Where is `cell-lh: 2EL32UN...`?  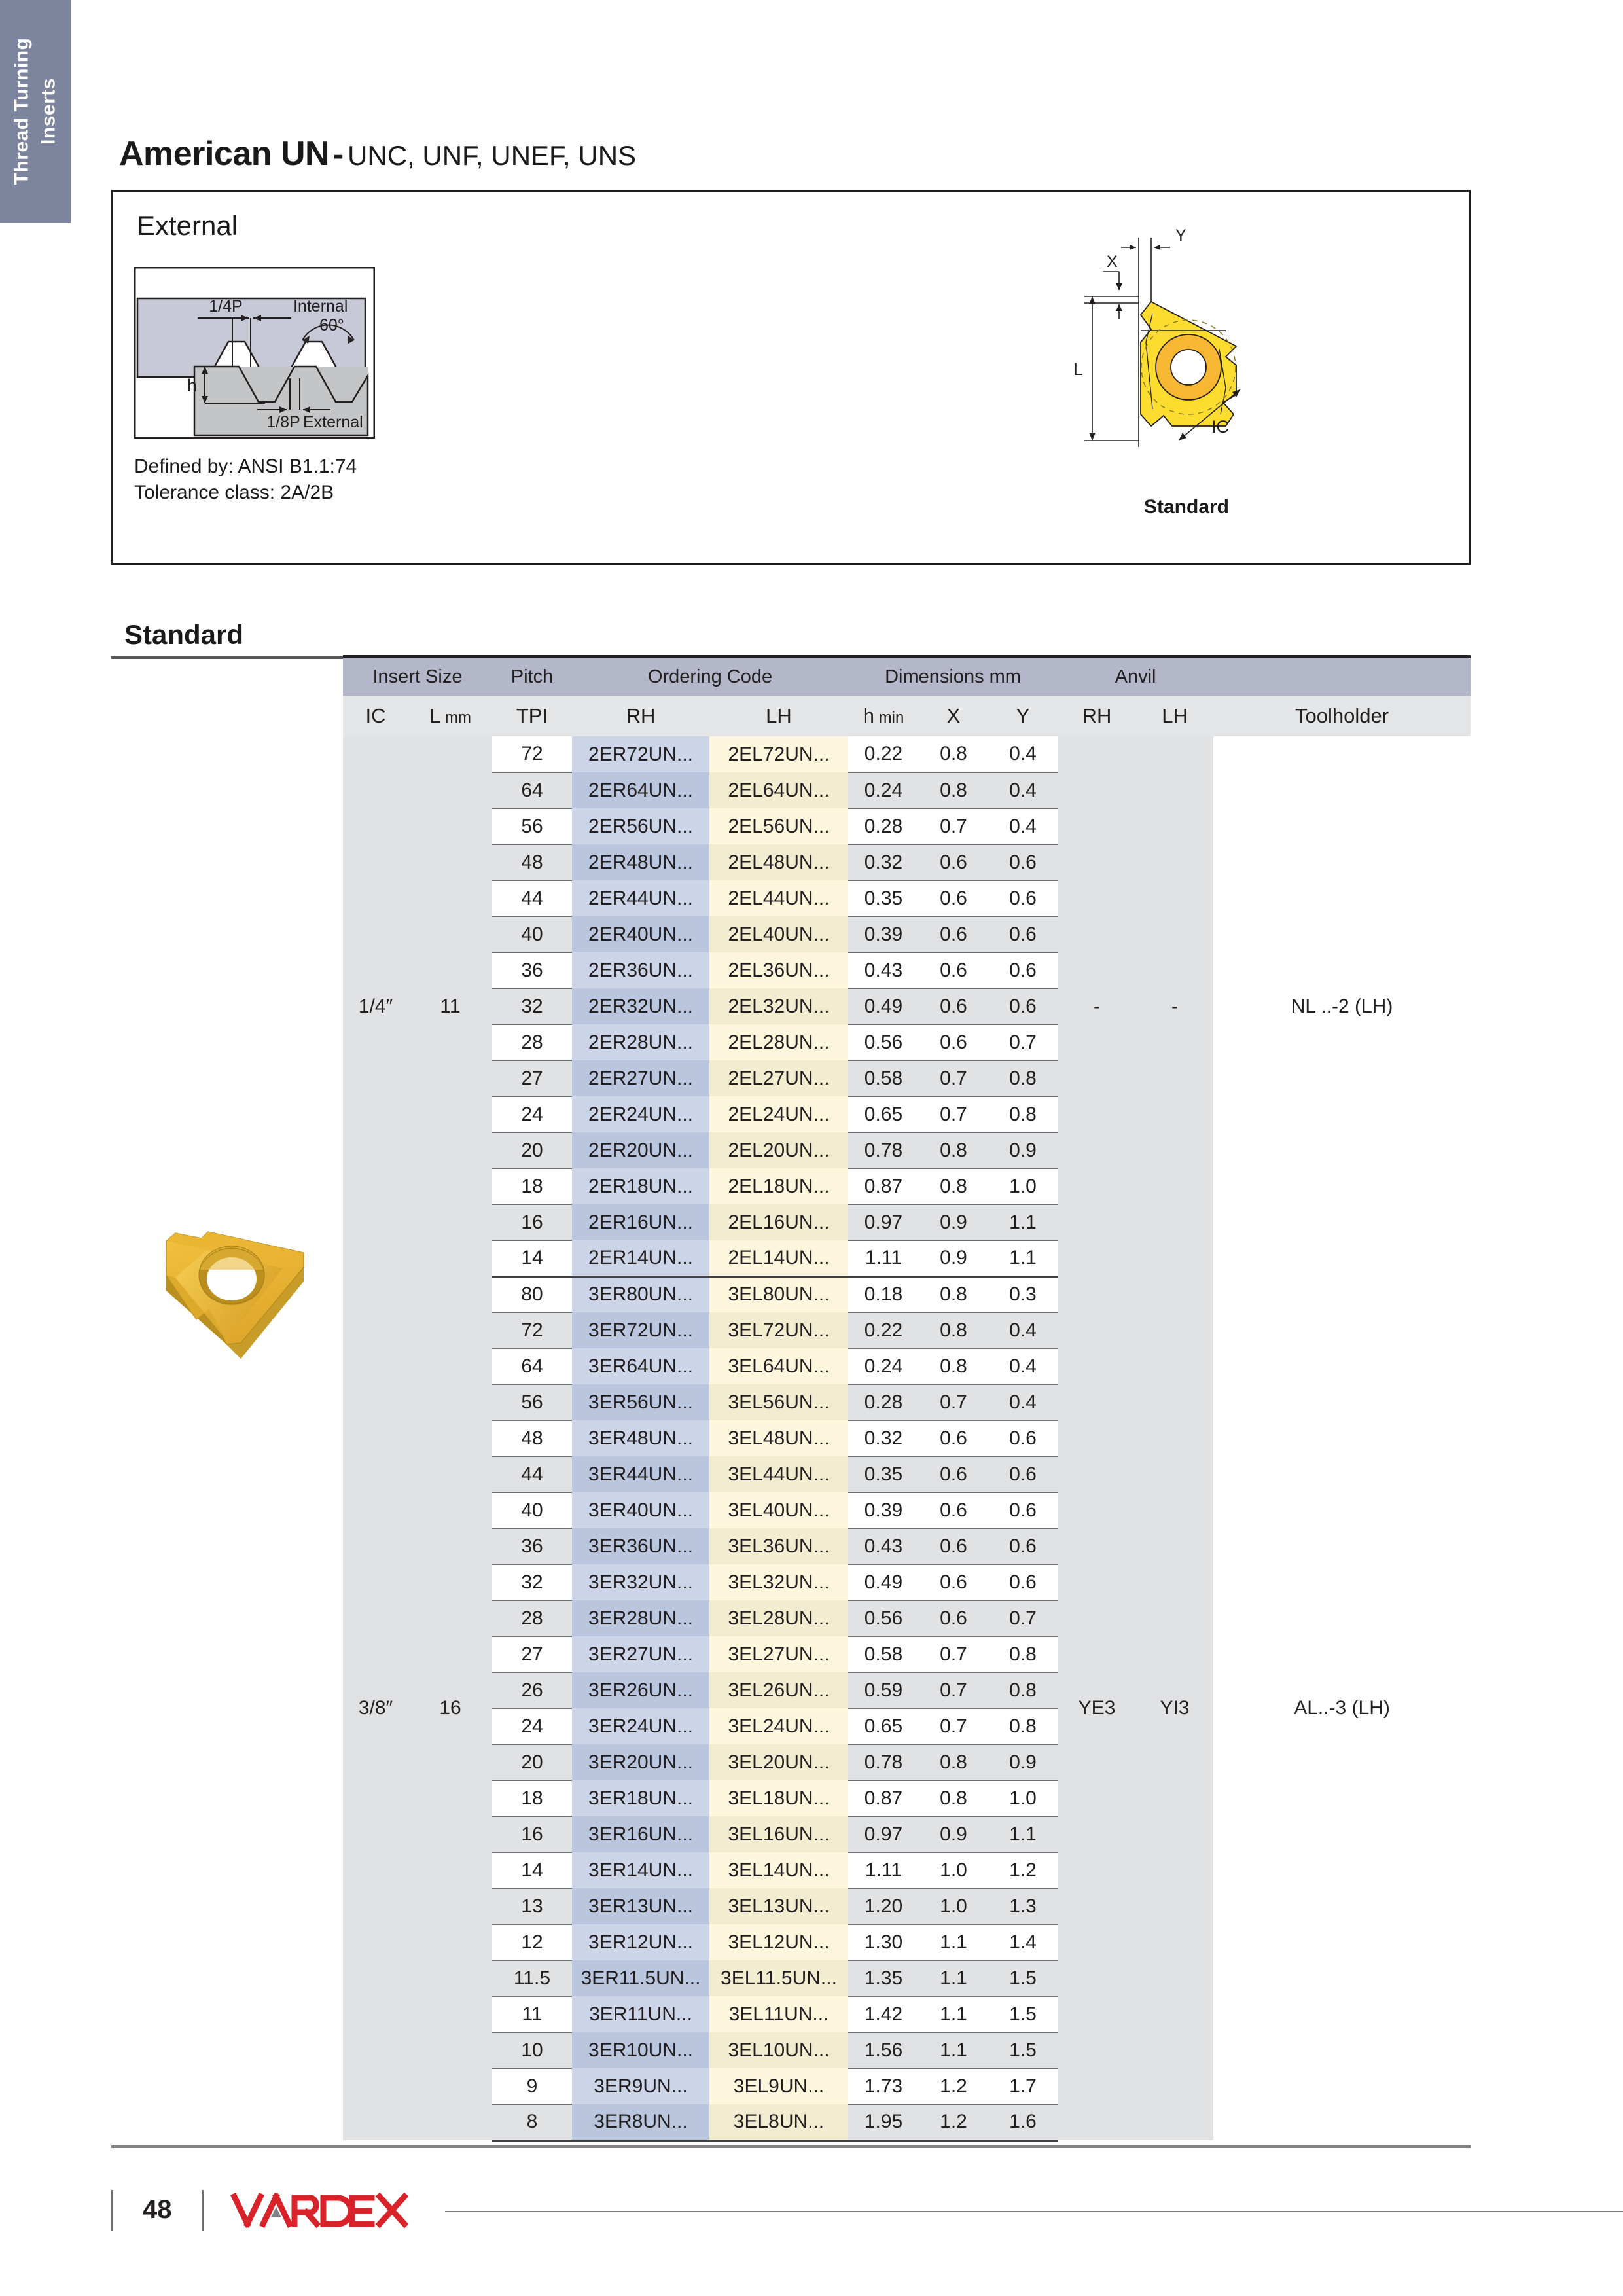
cell-lh: 2EL32UN... is located at coordinates (779, 1006).